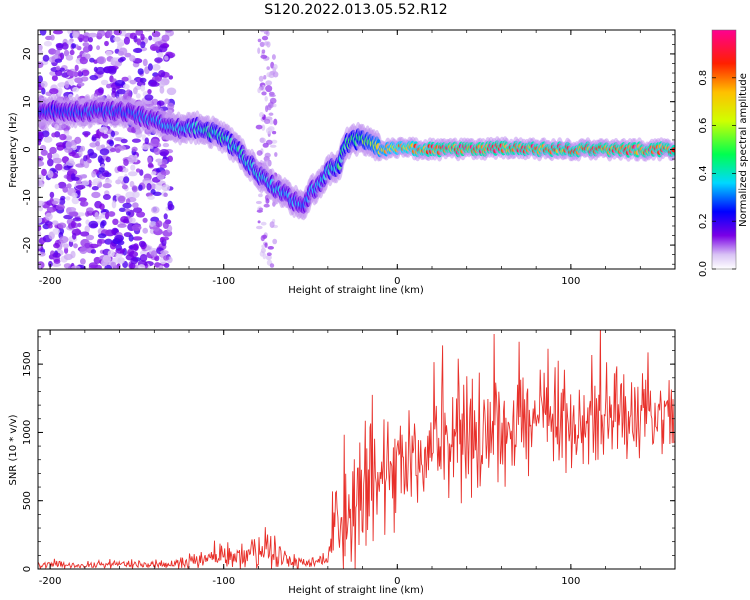  I want to click on y-tick-label: 1500, so click(27, 363).